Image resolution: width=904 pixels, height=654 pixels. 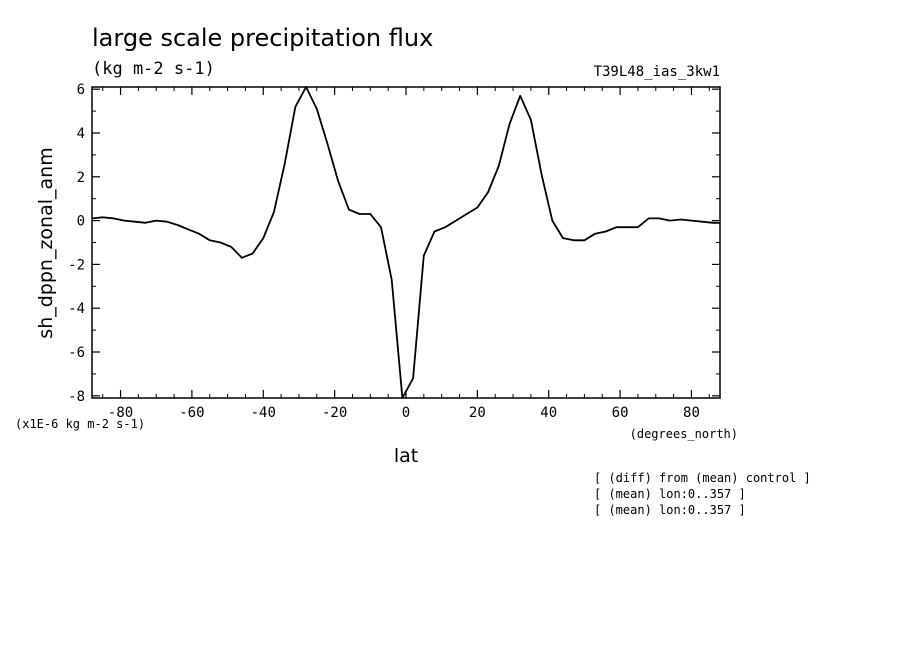 What do you see at coordinates (76, 309) in the screenshot?
I see `y-tick-label: -4` at bounding box center [76, 309].